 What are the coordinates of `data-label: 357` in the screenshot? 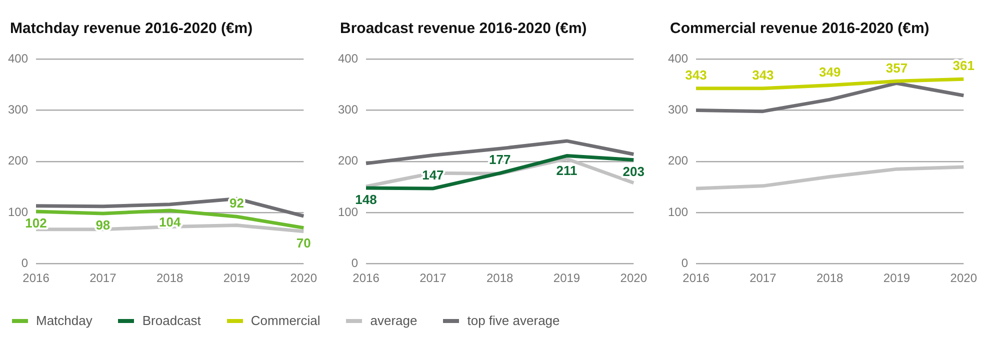 It's located at (897, 68).